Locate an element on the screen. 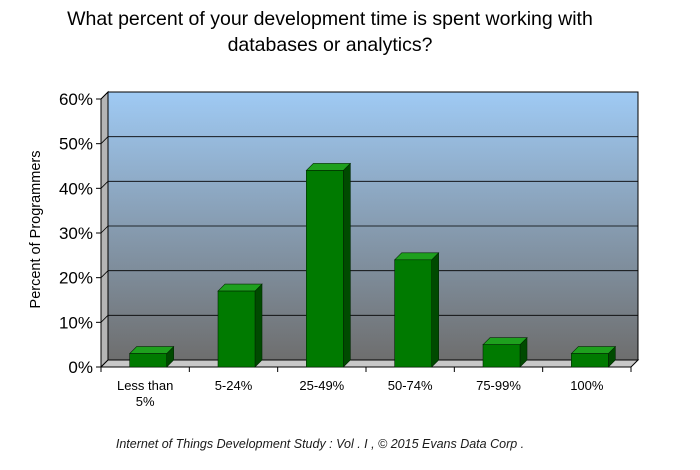 The height and width of the screenshot is (470, 700). x-tick-label: 5-24% is located at coordinates (234, 385).